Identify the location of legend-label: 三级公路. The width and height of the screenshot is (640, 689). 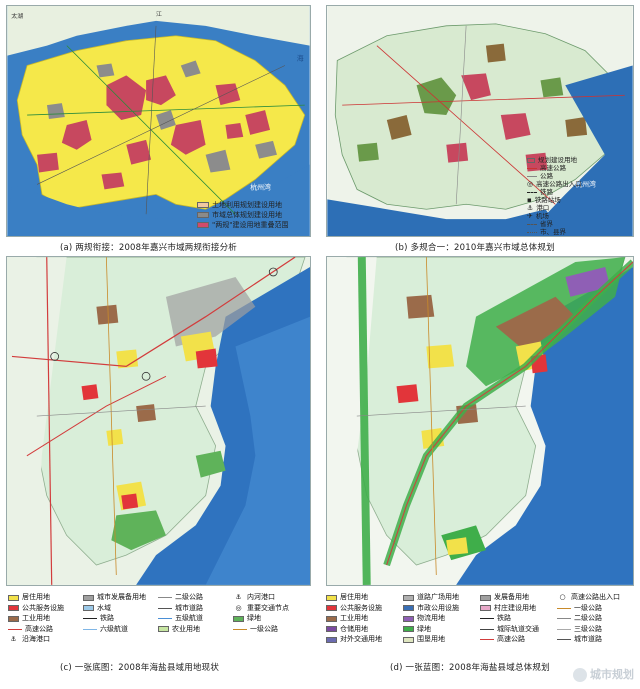
(588, 628).